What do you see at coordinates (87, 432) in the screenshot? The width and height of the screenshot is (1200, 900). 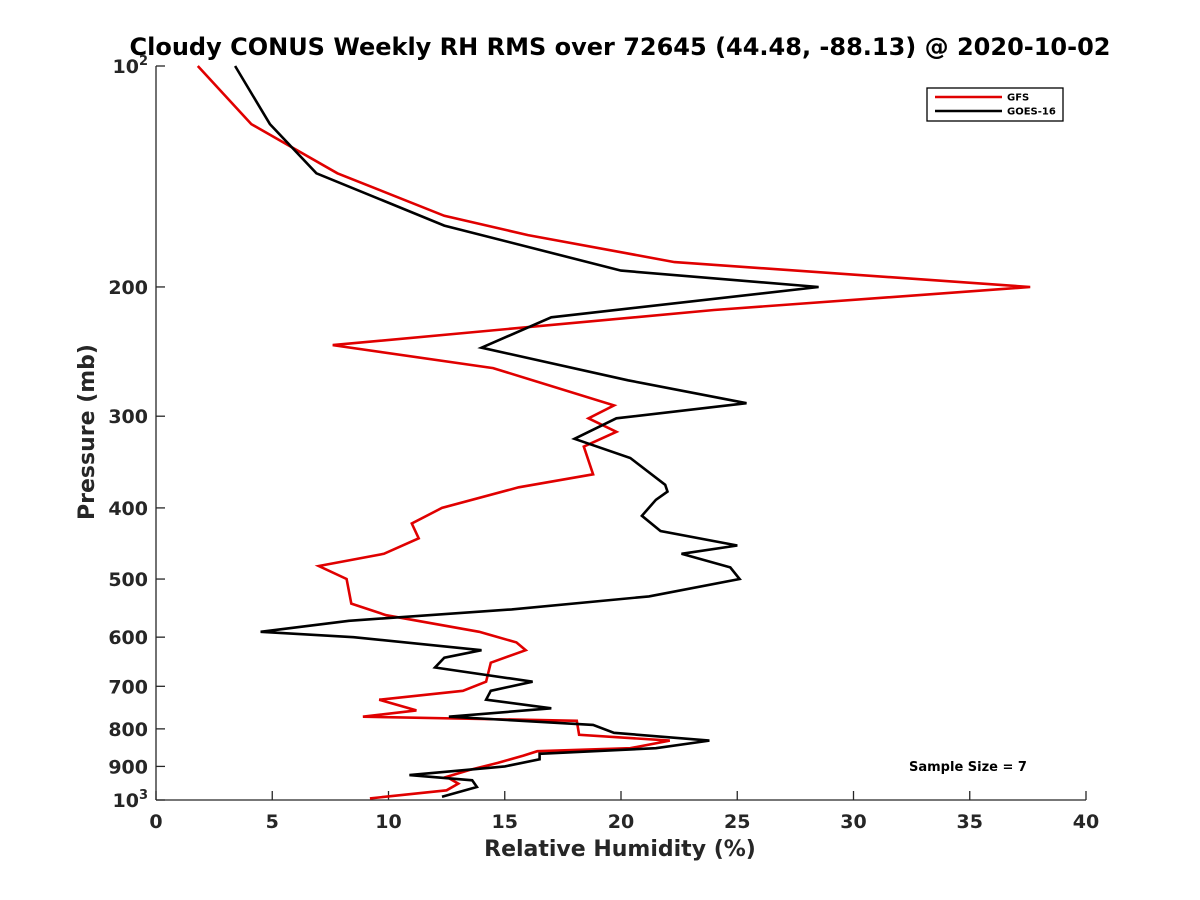 I see `y-axis-label: Pressure (mb)` at bounding box center [87, 432].